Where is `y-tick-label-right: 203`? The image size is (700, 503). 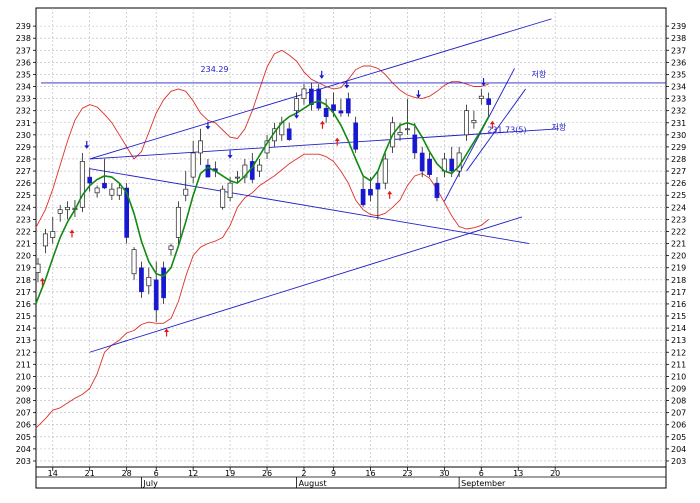
y-tick-label-right: 203 is located at coordinates (678, 461).